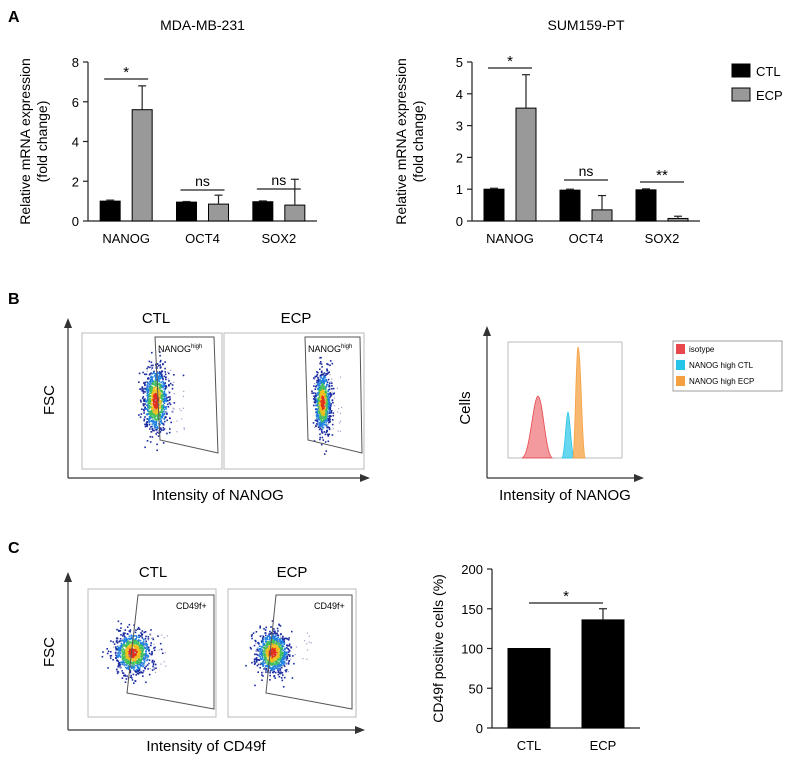 The image size is (791, 764). I want to click on flow-ylabel: FSC, so click(49, 400).